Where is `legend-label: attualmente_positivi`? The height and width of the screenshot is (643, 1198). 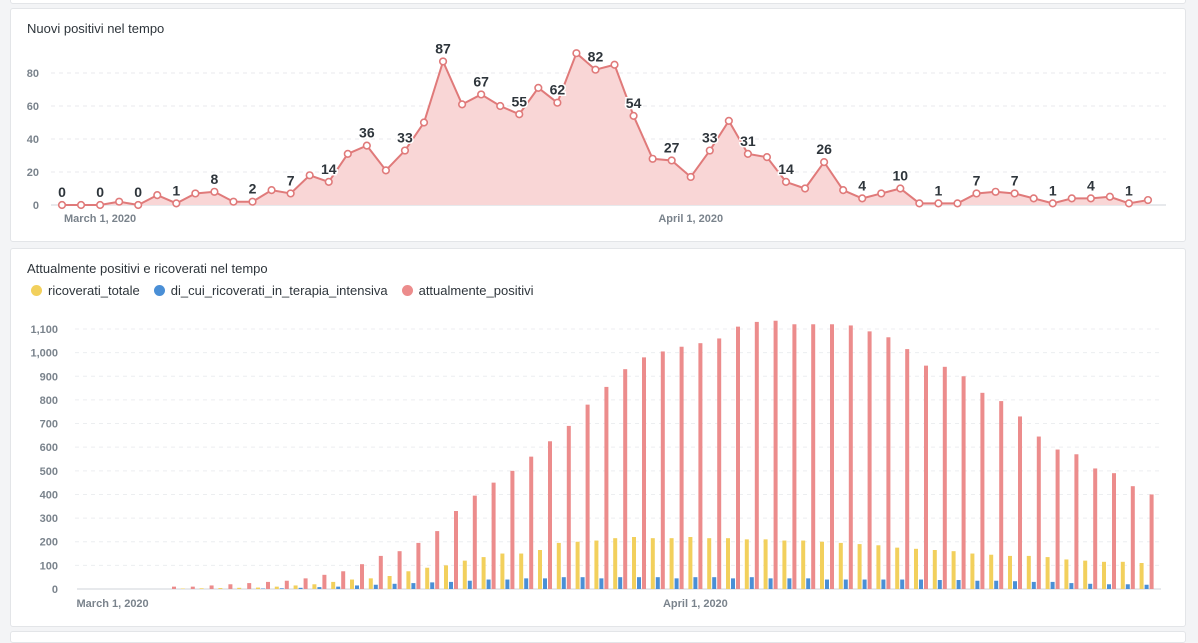
legend-label: attualmente_positivi is located at coordinates (476, 290).